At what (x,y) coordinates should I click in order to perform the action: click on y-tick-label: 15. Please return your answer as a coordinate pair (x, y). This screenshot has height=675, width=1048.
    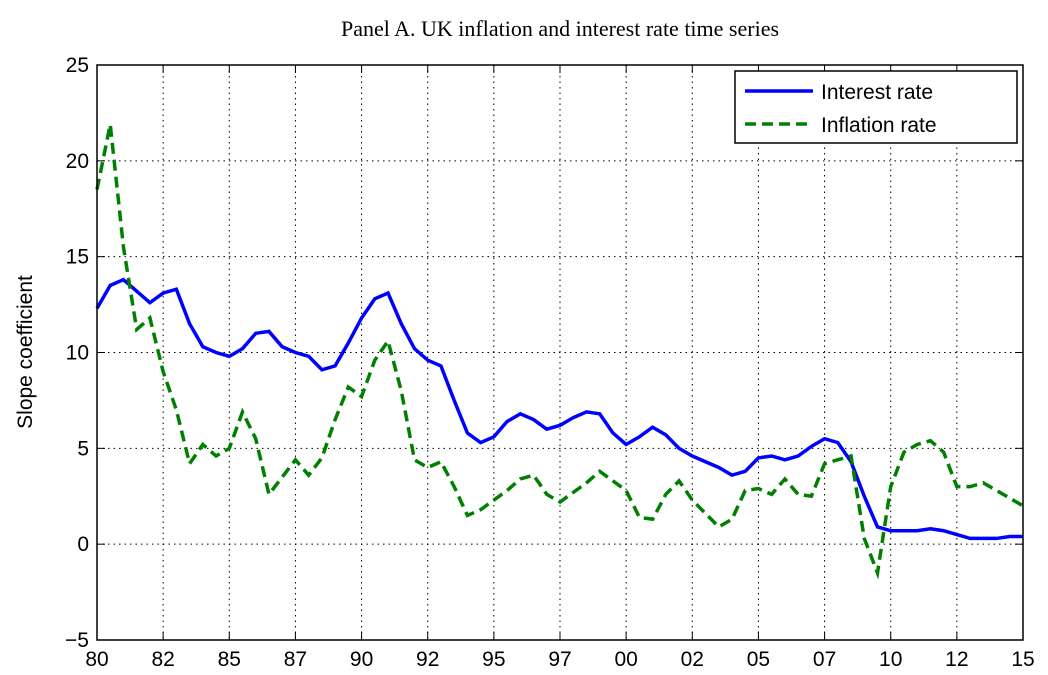
    Looking at the image, I should click on (77, 257).